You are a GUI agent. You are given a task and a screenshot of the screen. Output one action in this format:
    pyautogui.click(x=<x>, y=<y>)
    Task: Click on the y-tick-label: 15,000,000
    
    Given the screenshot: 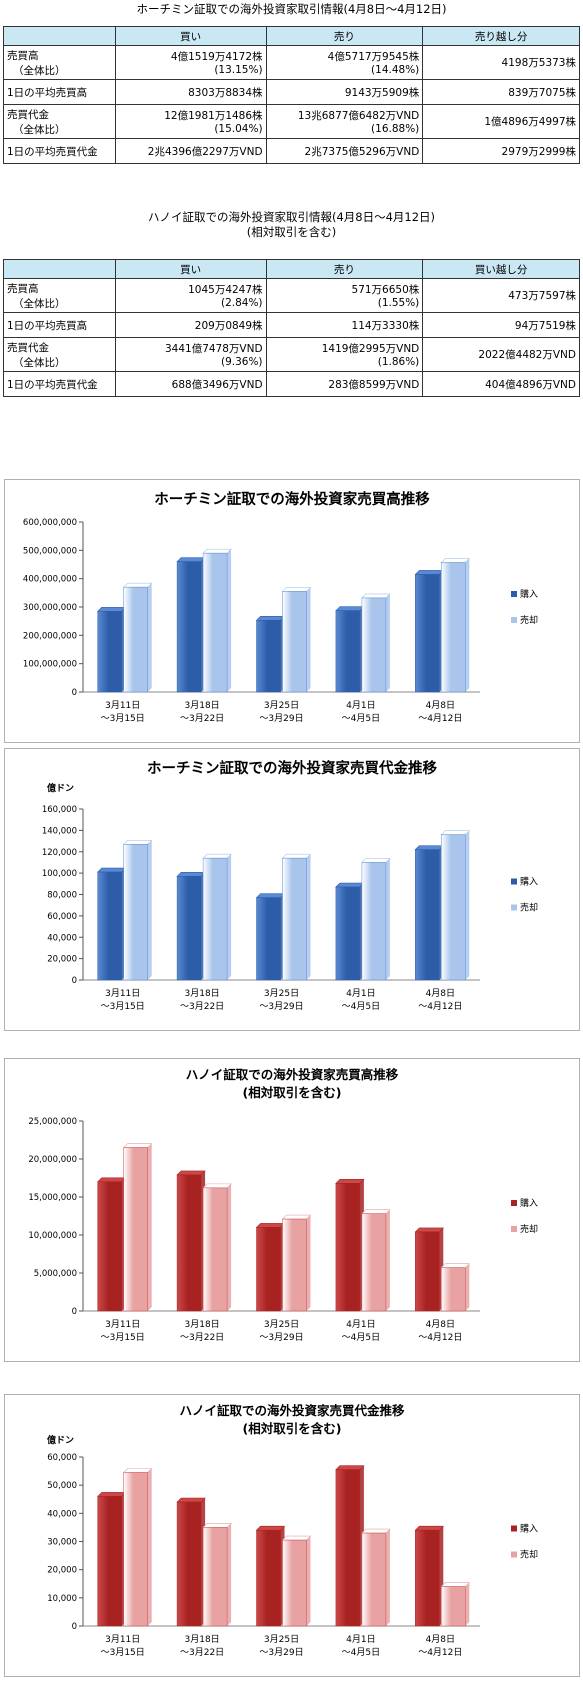 What is the action you would take?
    pyautogui.click(x=52, y=1198)
    